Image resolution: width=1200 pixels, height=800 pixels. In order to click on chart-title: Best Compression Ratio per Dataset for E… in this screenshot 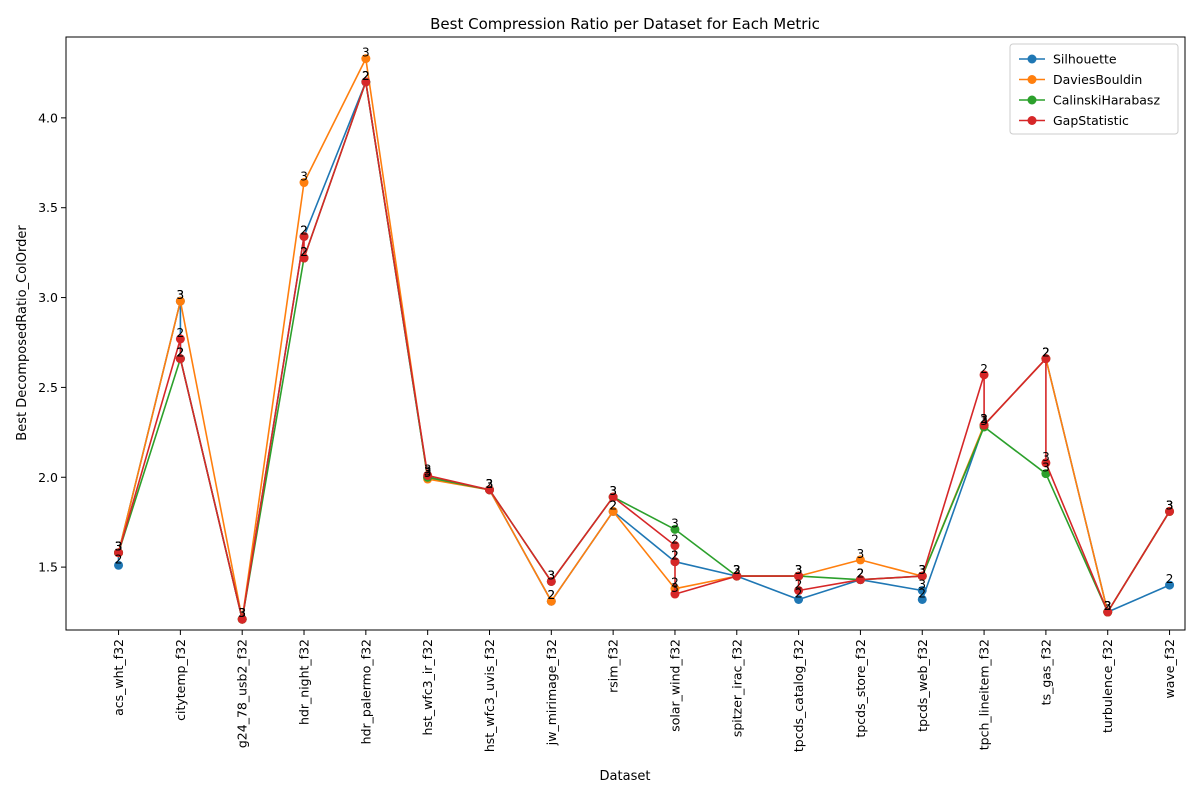, I will do `click(625, 24)`.